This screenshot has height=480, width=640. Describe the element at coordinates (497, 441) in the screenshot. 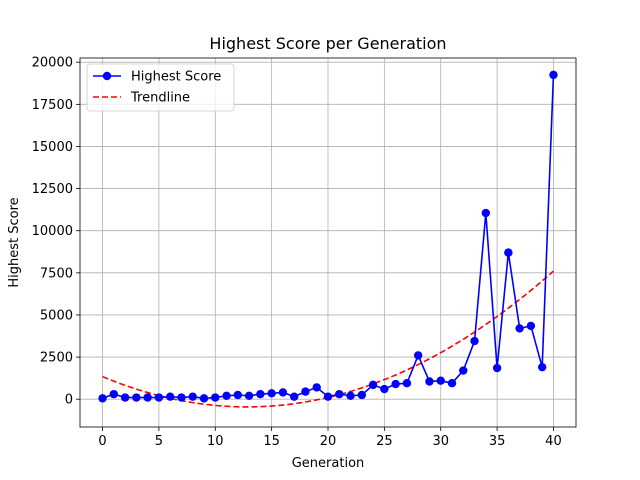

I see `x-tick-label: 35` at that location.